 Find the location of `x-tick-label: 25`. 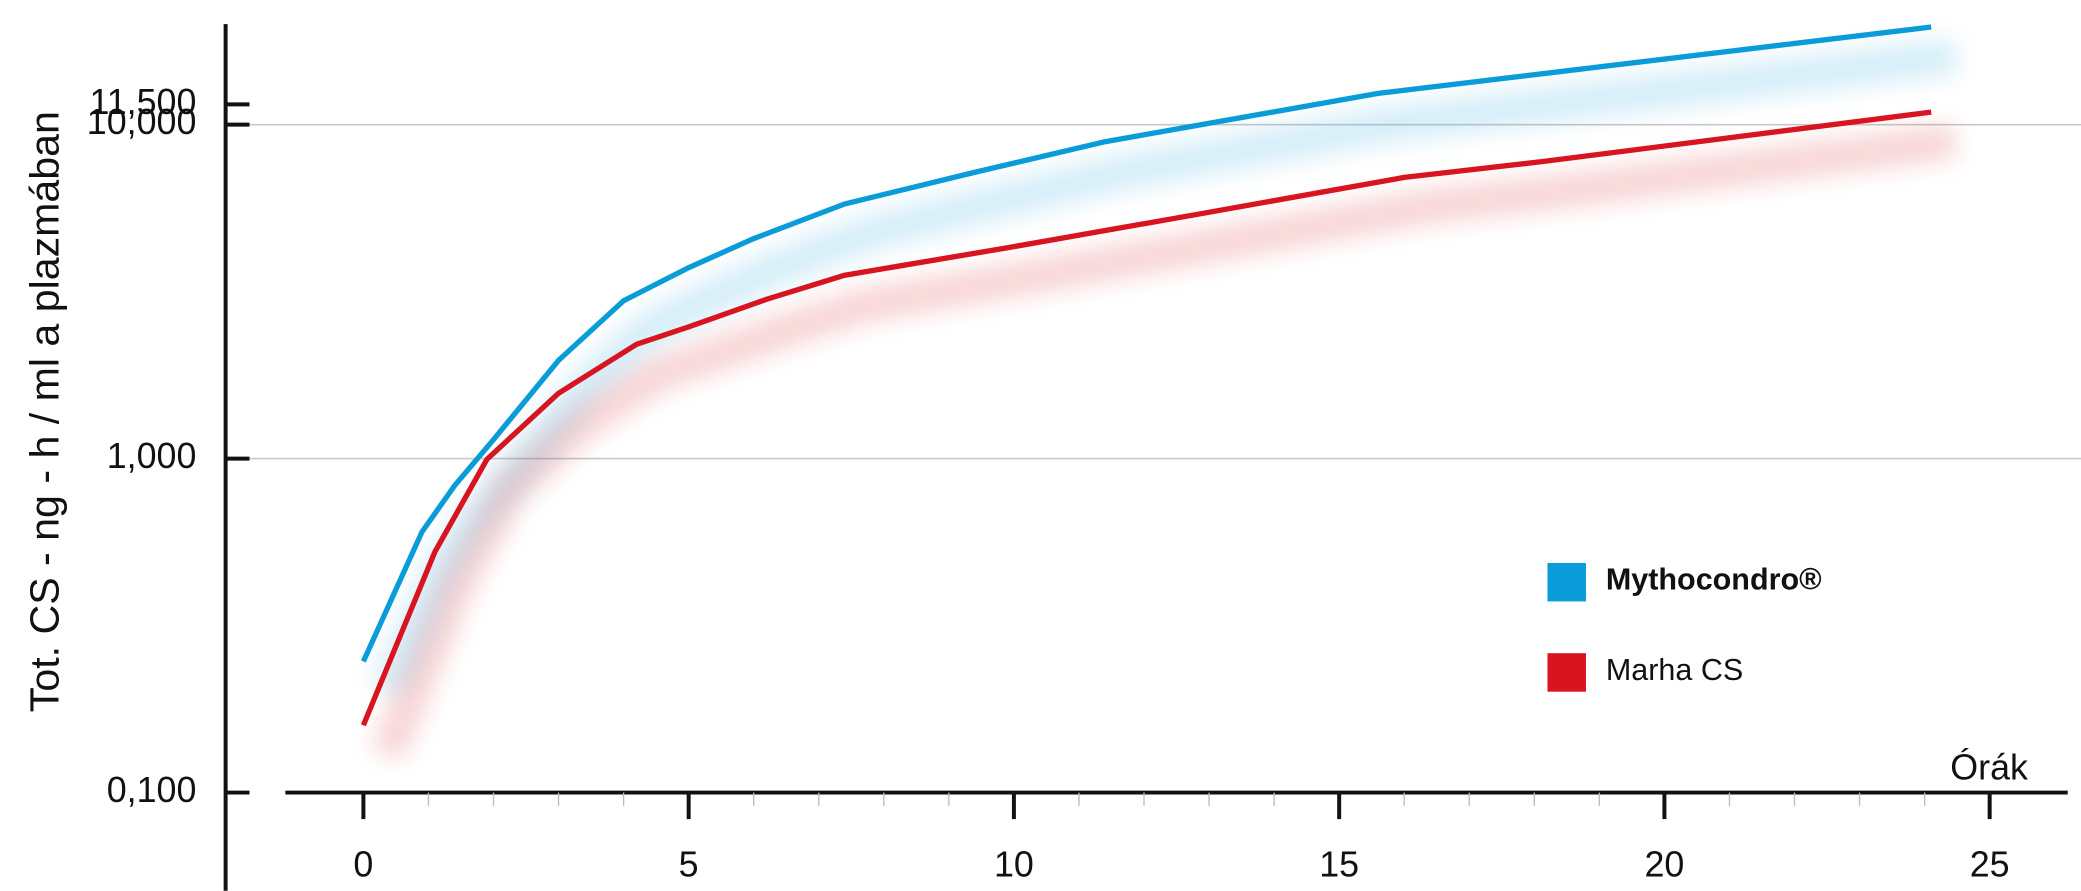

x-tick-label: 25 is located at coordinates (1990, 864).